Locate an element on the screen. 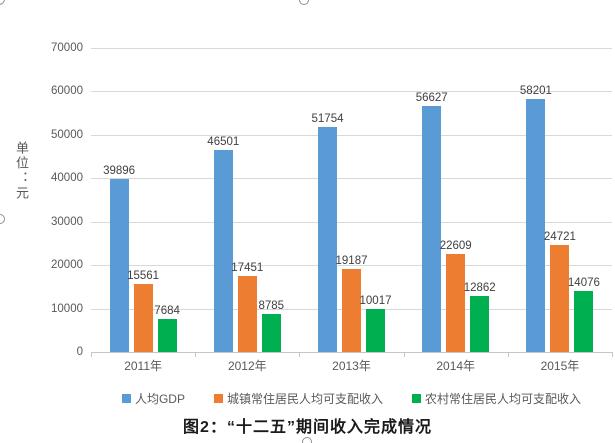 This screenshot has height=443, width=615. bar-人均GDP: 51754 is located at coordinates (327, 232).